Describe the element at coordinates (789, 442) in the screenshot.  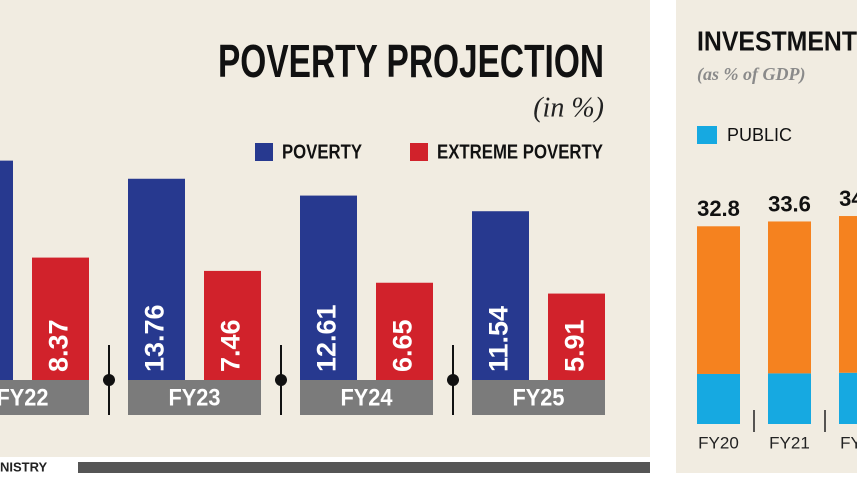
I see `x-tick-label: FY21` at that location.